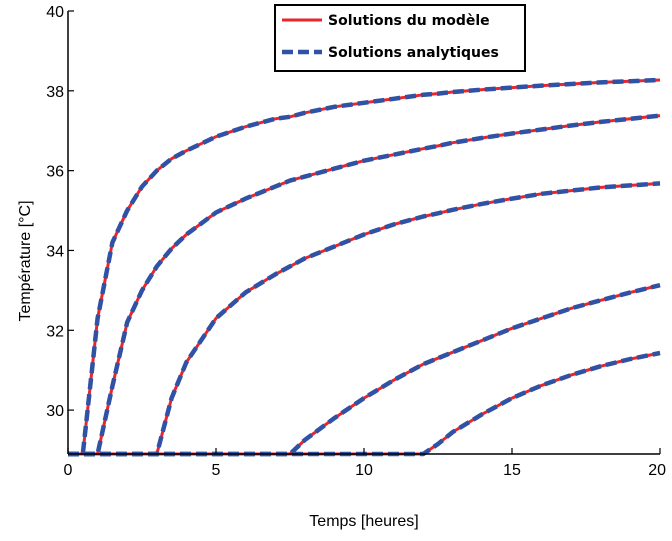 The height and width of the screenshot is (541, 672). Describe the element at coordinates (409, 21) in the screenshot. I see `legend-label-model: Solutions du modèle` at that location.